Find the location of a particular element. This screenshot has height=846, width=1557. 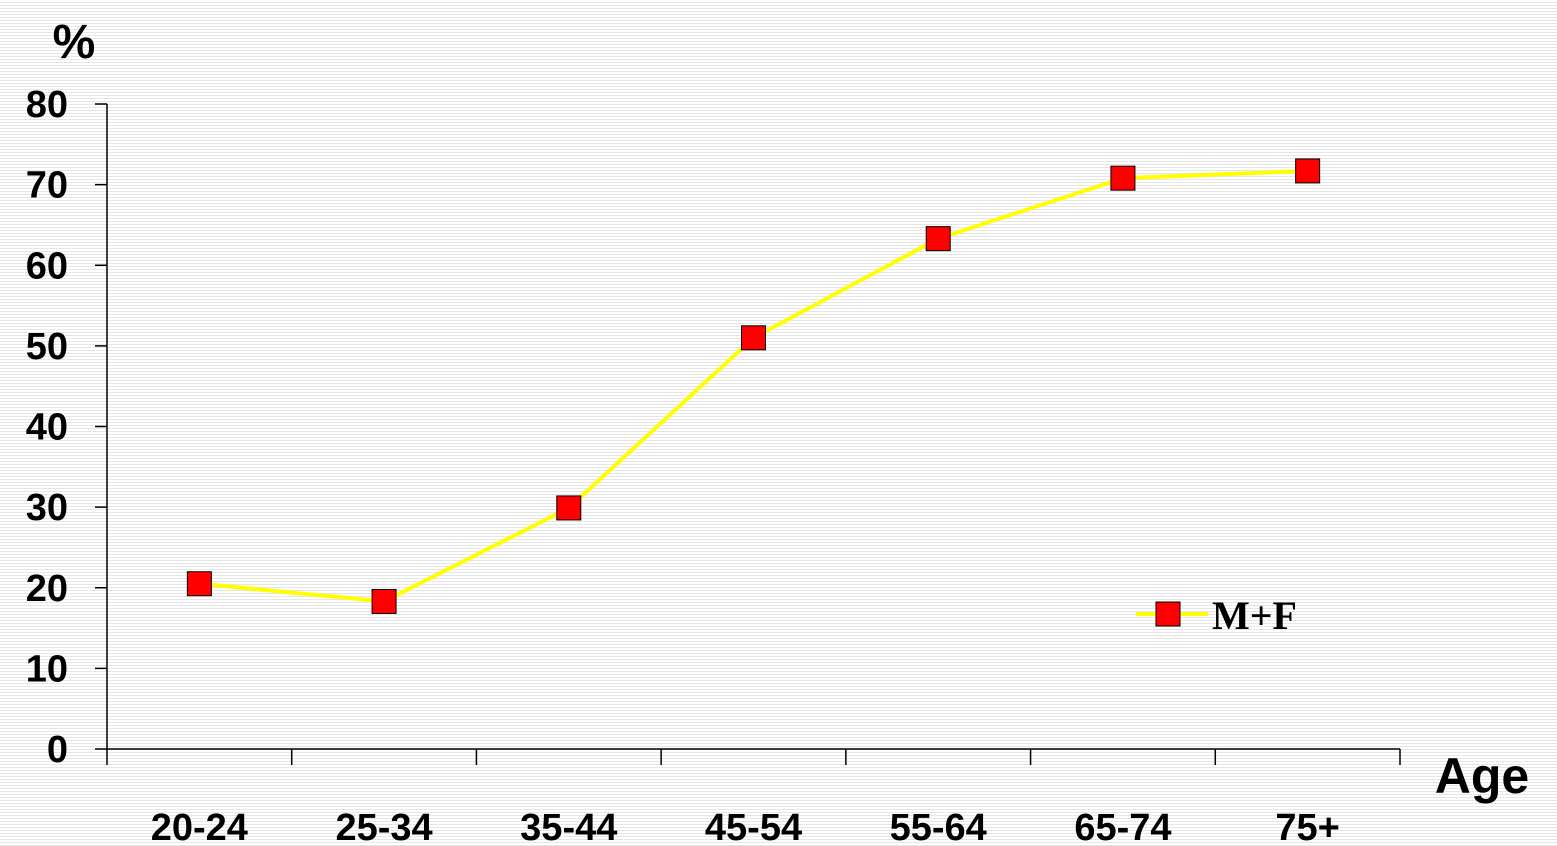

y-ticks is located at coordinates (101, 426).